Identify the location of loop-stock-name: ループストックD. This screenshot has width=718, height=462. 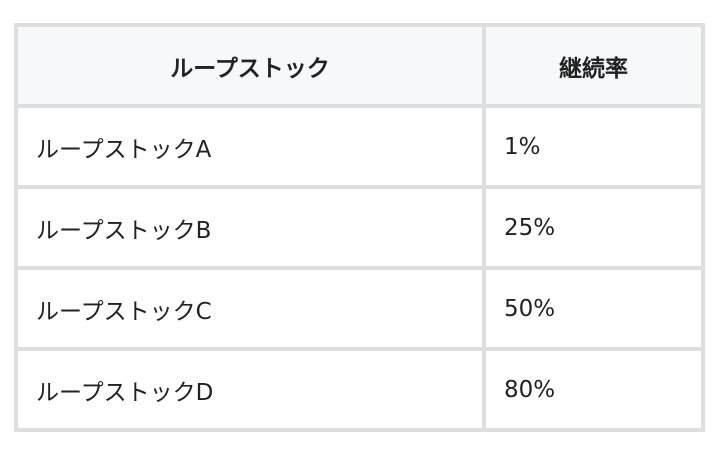
(250, 389).